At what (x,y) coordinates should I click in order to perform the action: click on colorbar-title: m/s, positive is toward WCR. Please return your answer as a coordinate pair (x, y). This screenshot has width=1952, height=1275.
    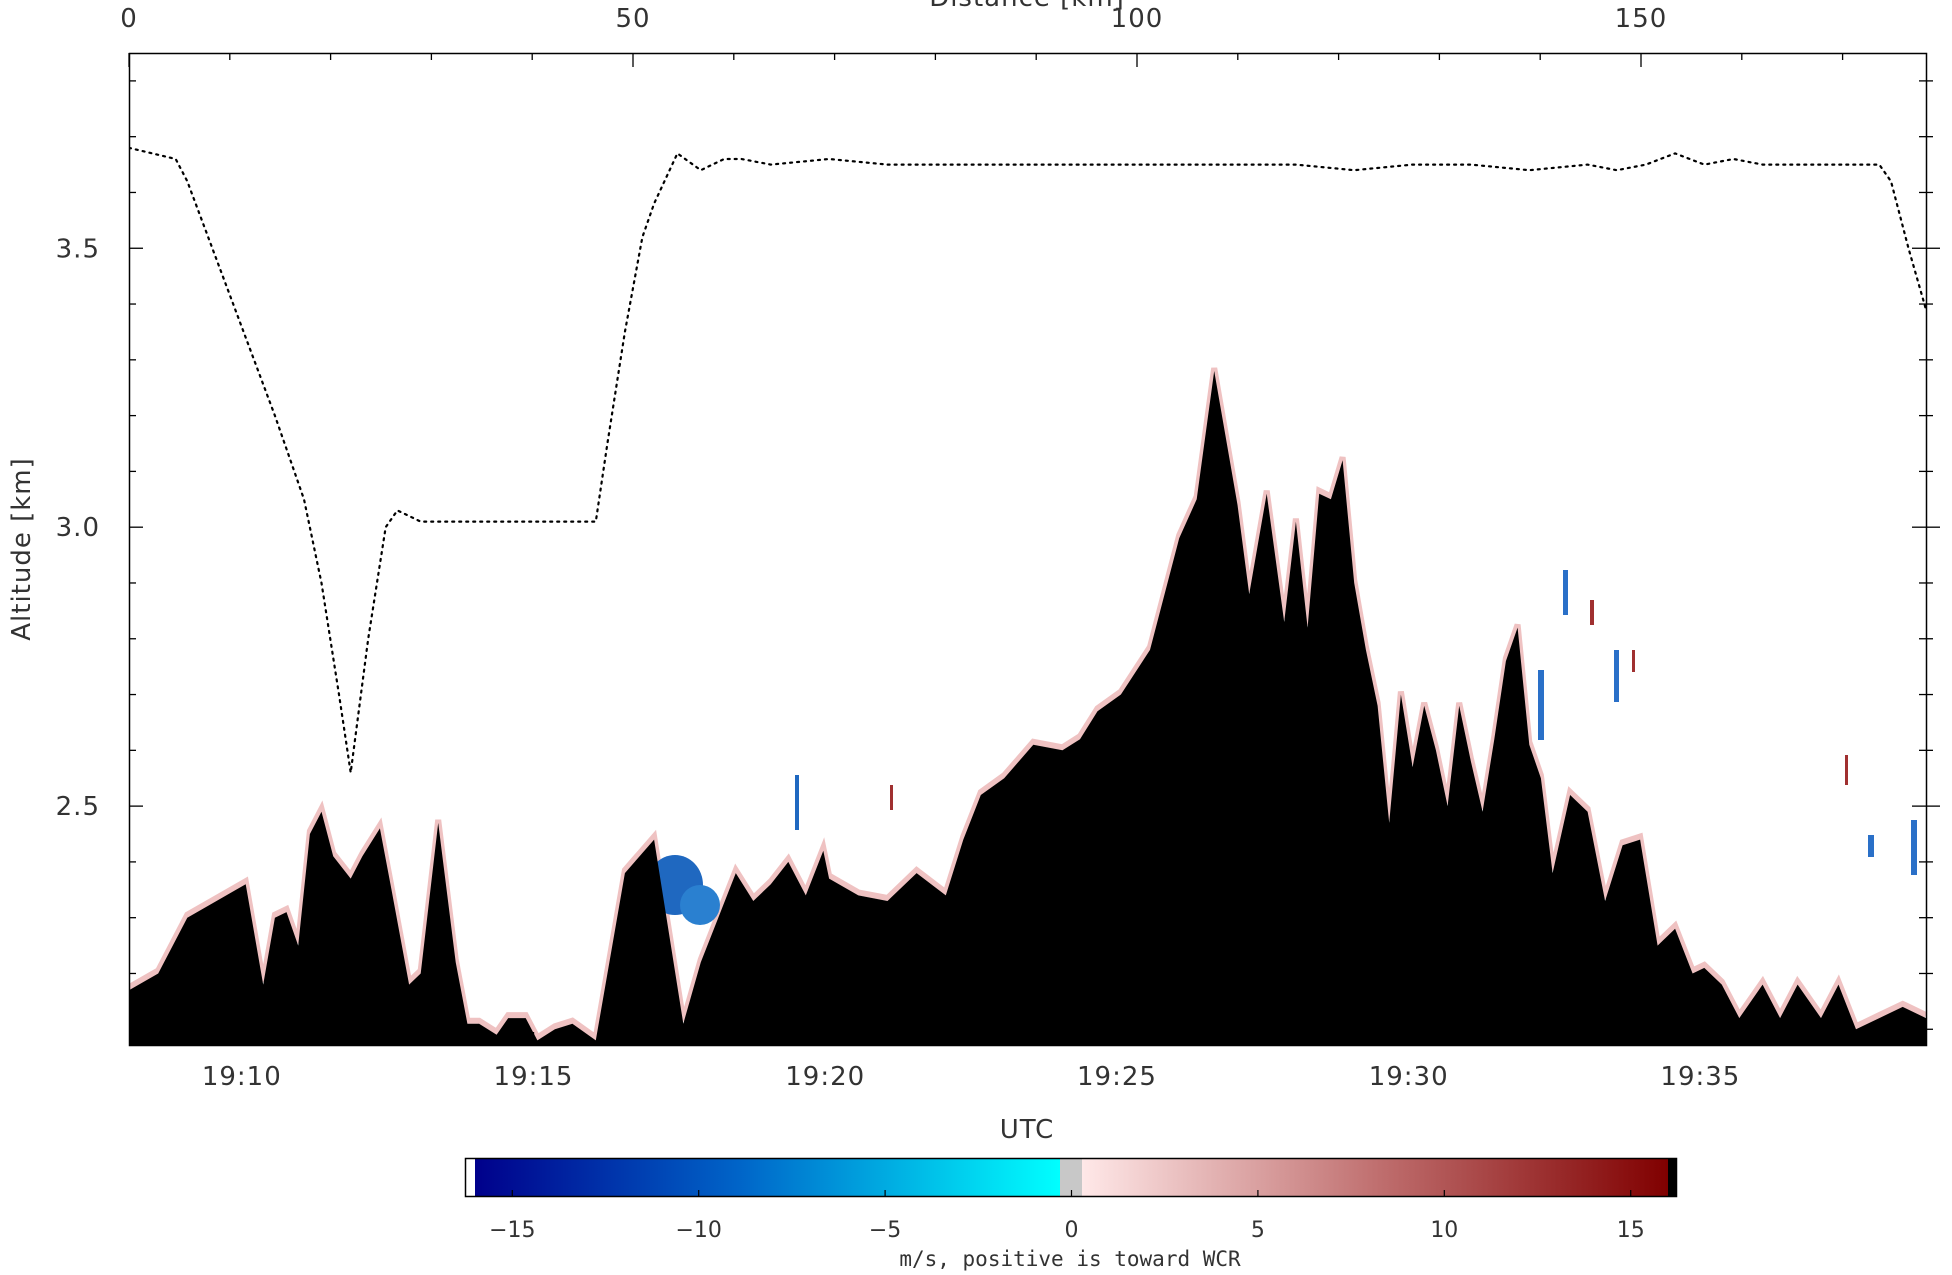
    Looking at the image, I should click on (1070, 1259).